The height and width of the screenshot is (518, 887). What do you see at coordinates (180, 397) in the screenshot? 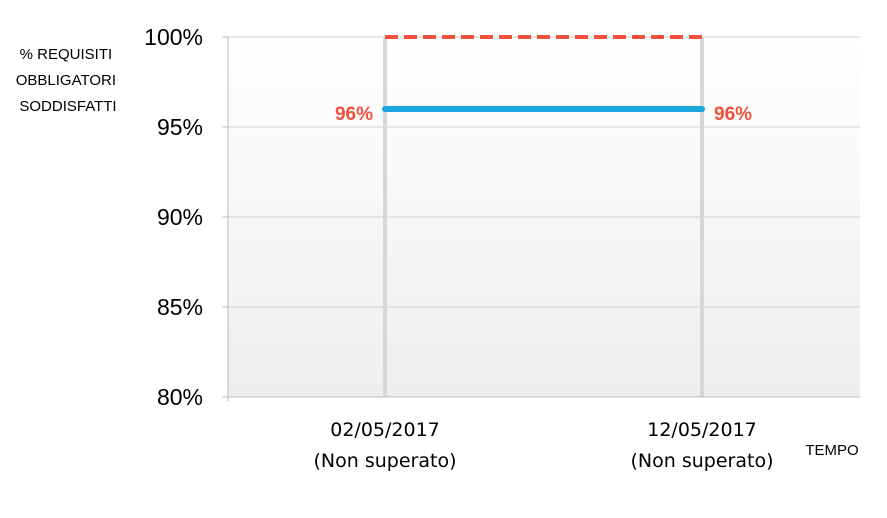
I see `y-tick-label: 80%` at bounding box center [180, 397].